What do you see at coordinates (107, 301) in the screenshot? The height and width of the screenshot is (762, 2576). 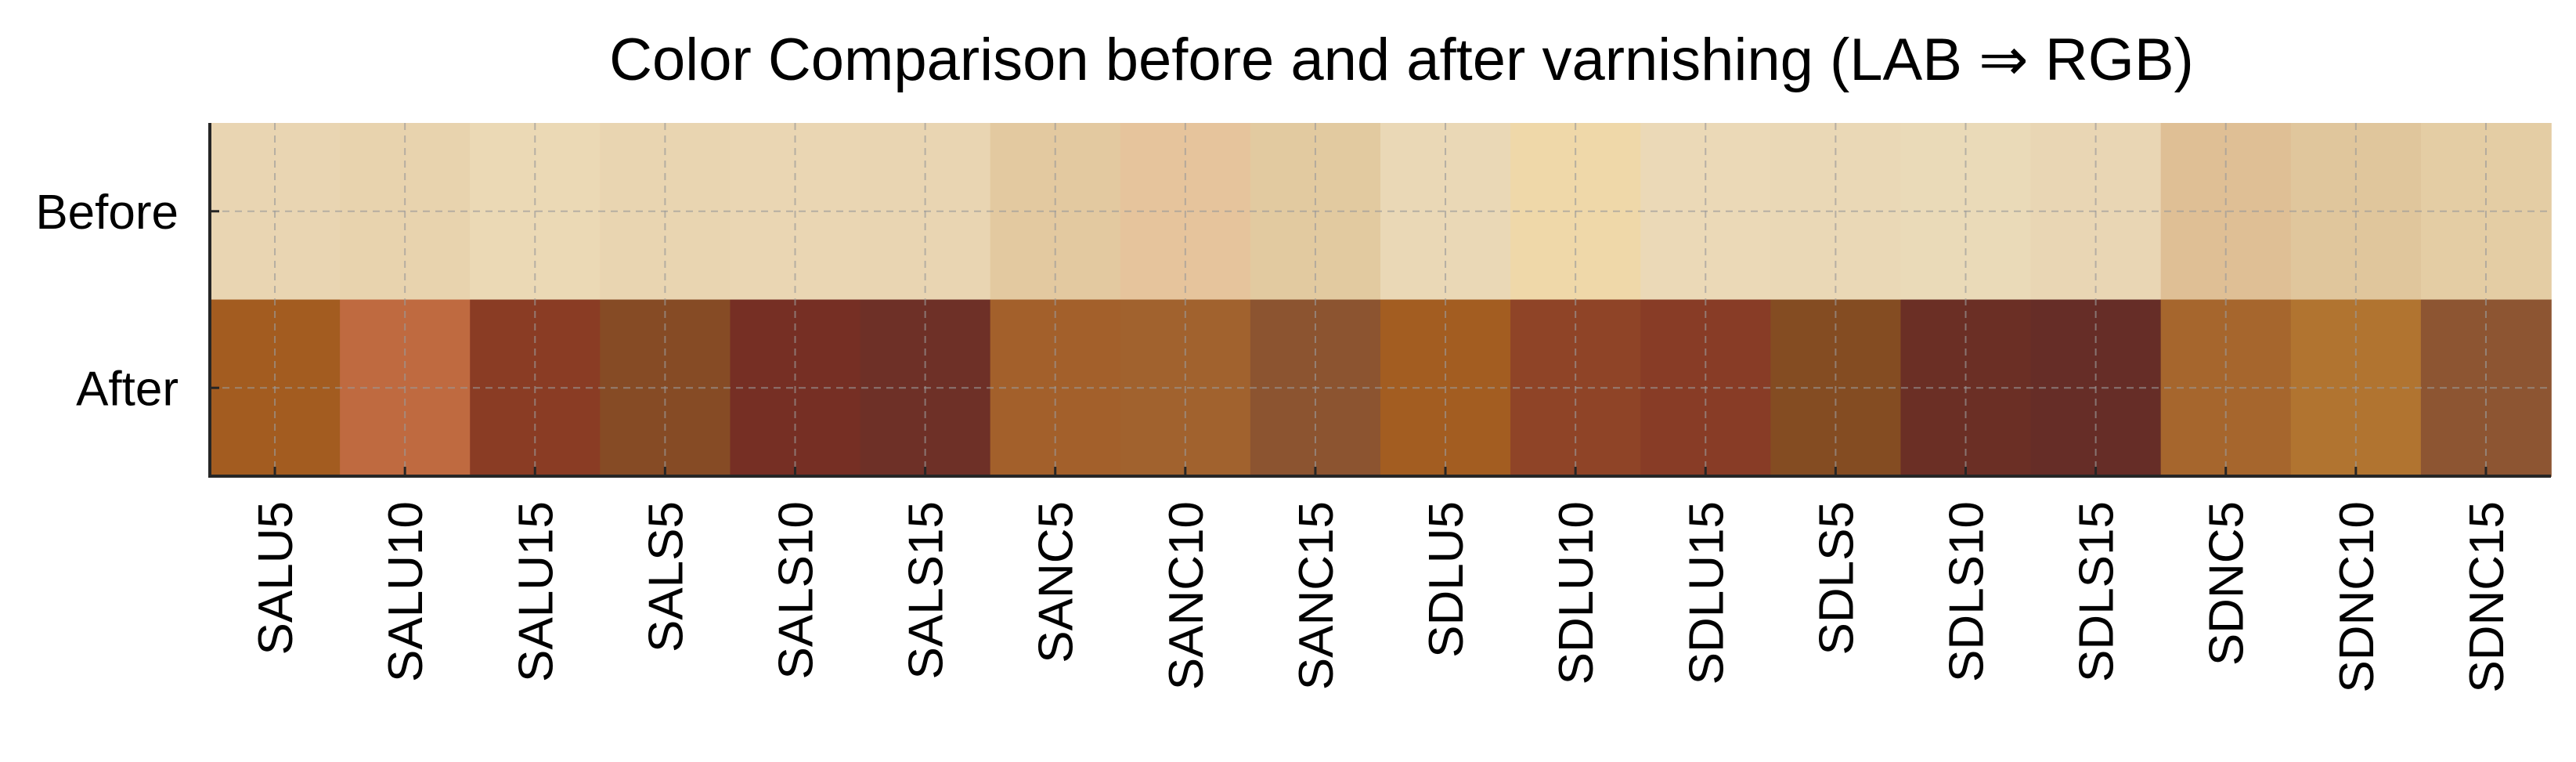 I see `row-labels: Before After` at bounding box center [107, 301].